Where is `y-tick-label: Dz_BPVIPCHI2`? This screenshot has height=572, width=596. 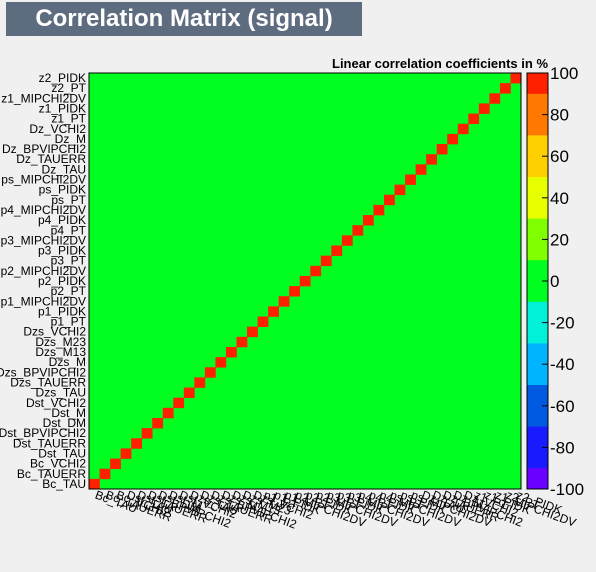
y-tick-label: Dz_BPVIPCHI2 is located at coordinates (44, 149).